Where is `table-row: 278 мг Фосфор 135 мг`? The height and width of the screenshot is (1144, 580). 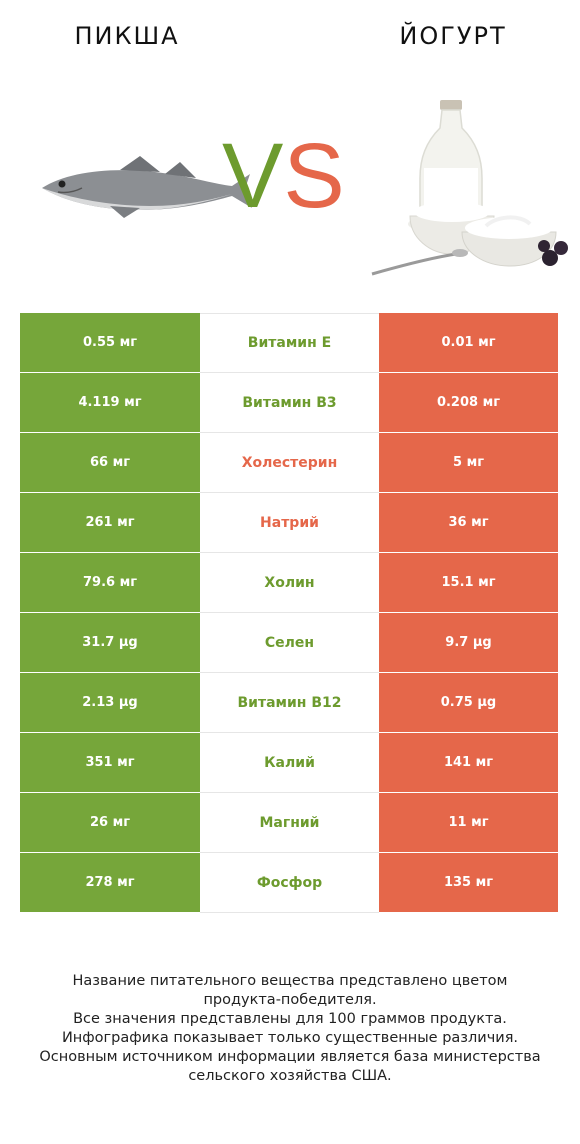
table-row: 278 мг Фосфор 135 мг is located at coordinates (289, 883).